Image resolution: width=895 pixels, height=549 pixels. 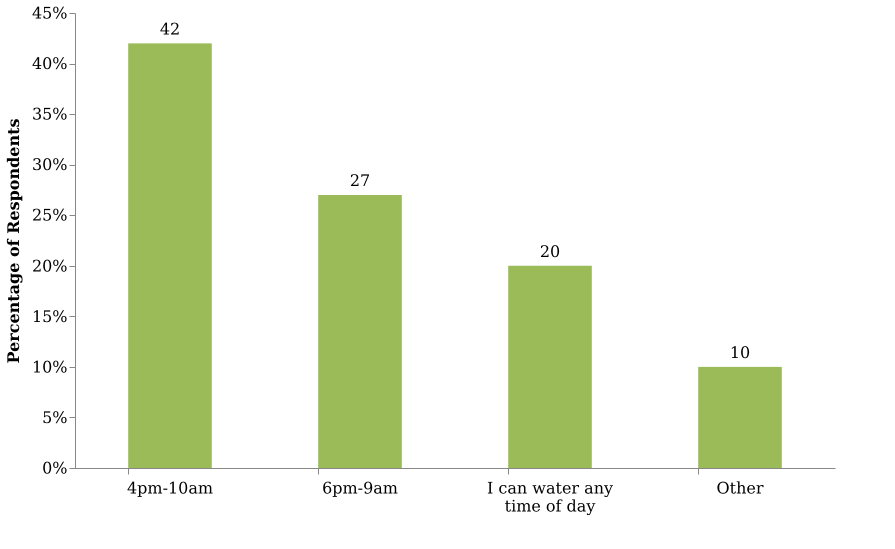 What do you see at coordinates (50, 266) in the screenshot?
I see `y-tick-label: 20%` at bounding box center [50, 266].